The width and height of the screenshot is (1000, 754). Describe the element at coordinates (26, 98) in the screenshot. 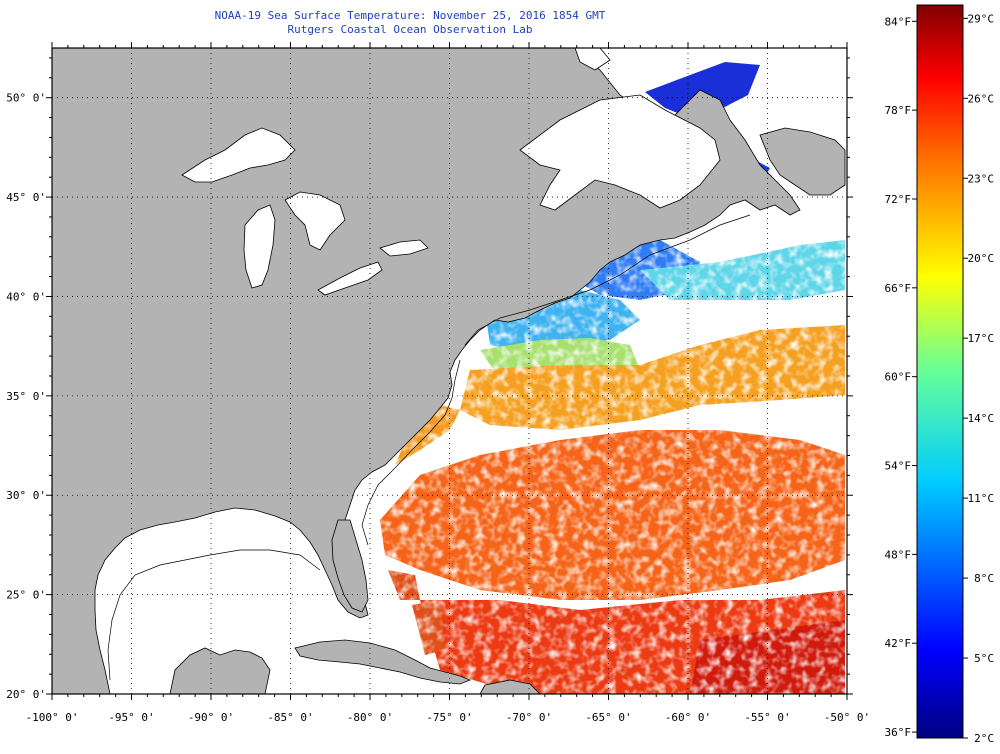

I see `lat-label: 50° 0'` at that location.